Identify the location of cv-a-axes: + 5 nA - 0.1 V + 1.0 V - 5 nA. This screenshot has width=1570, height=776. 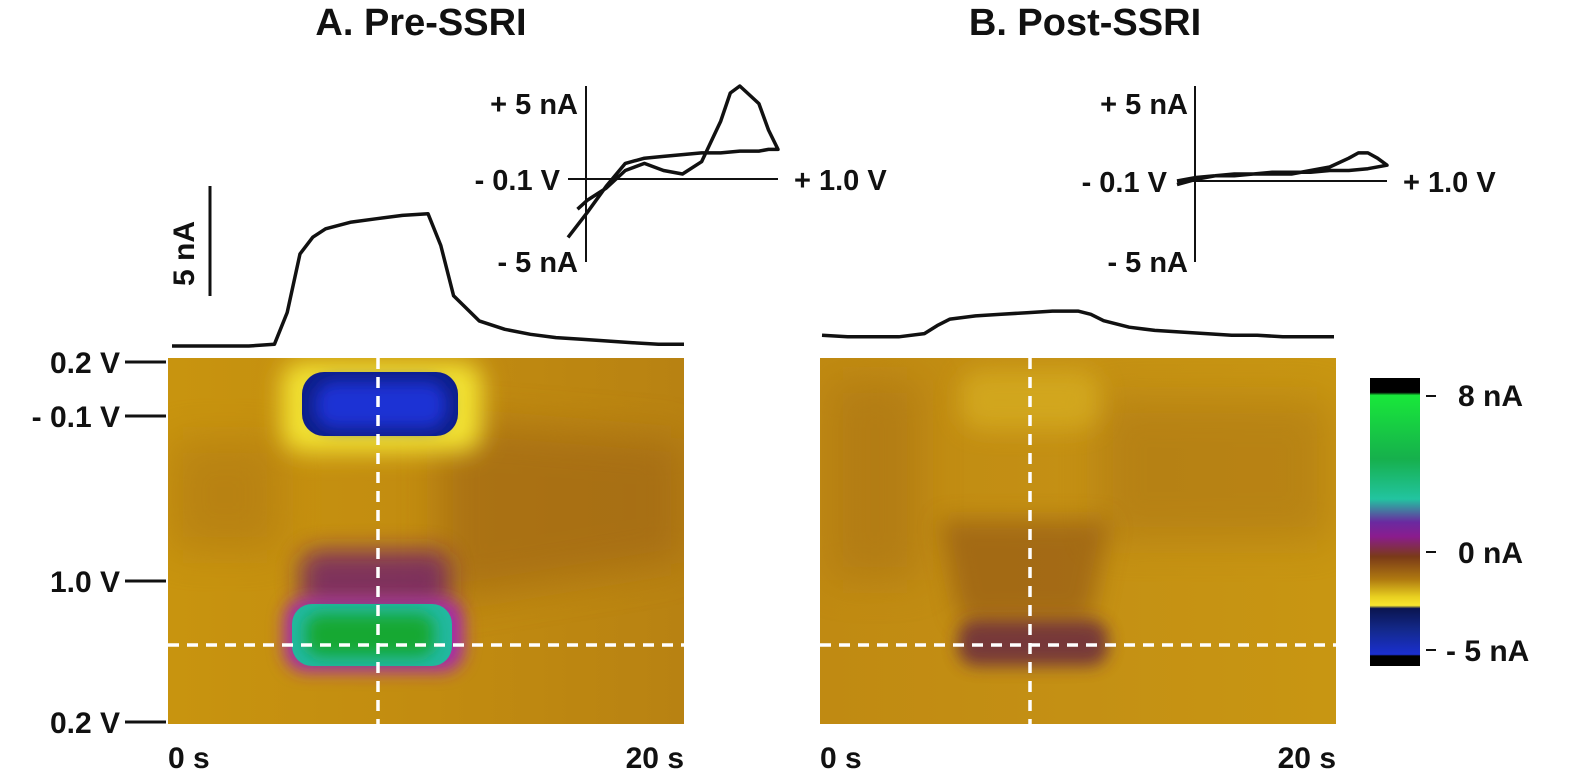
(681, 182).